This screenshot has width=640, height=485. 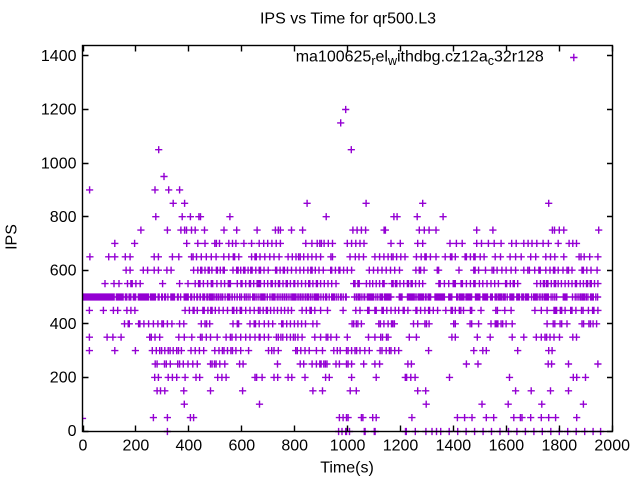 What do you see at coordinates (507, 445) in the screenshot?
I see `svg-text: 1600` at bounding box center [507, 445].